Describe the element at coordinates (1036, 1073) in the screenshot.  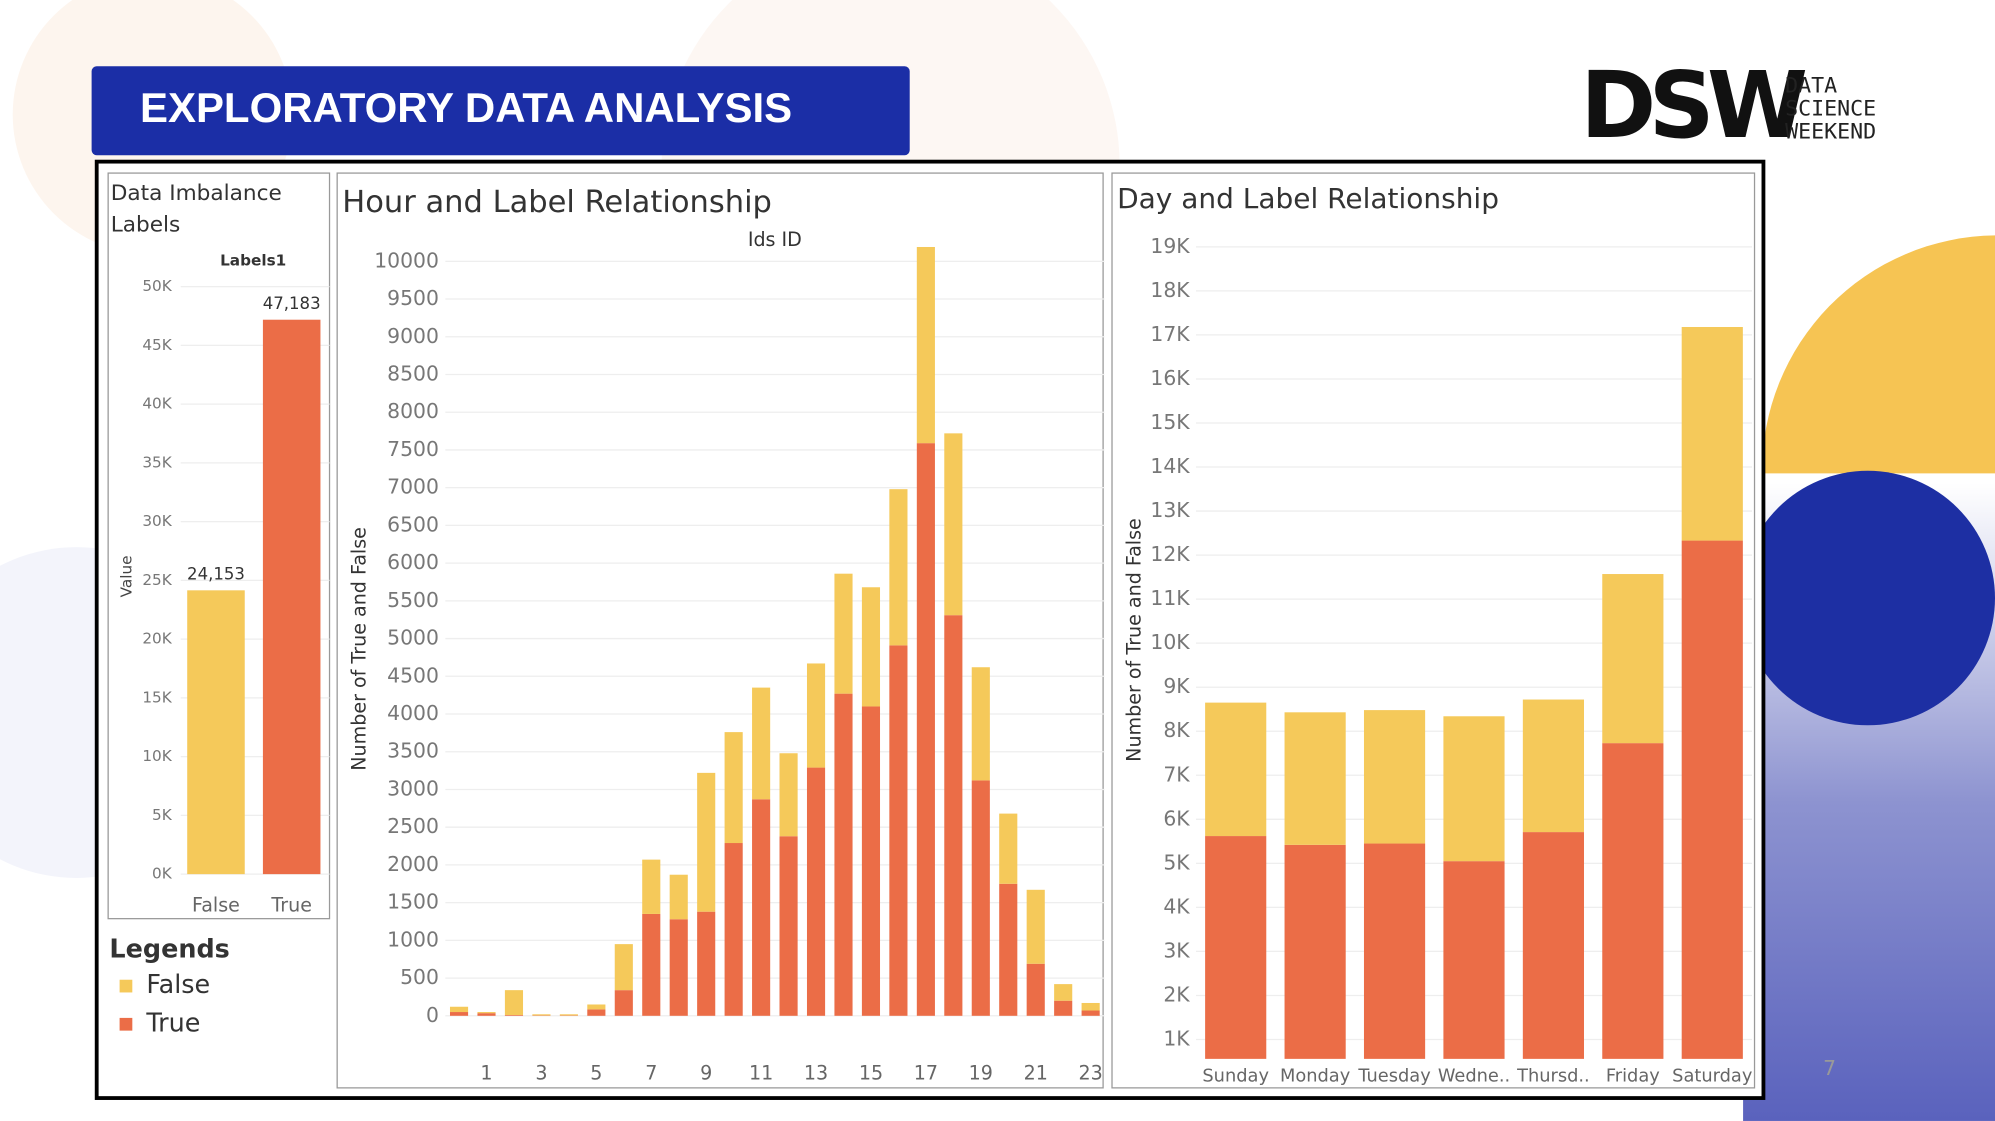
I see `x-tick-label: 21` at that location.